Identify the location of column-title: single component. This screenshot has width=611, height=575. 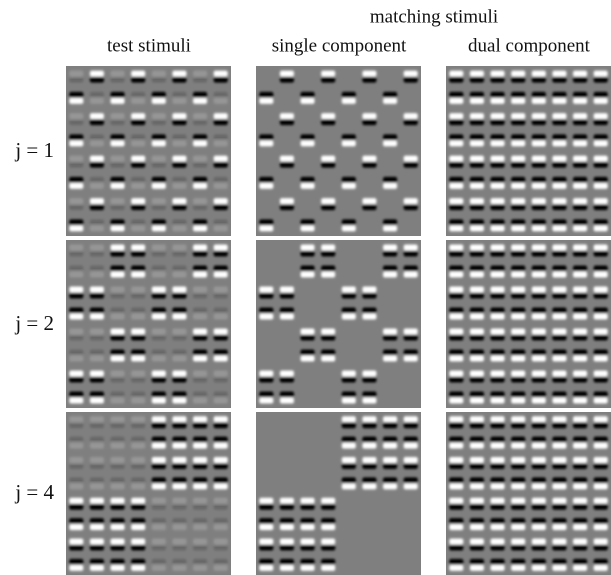
(339, 45).